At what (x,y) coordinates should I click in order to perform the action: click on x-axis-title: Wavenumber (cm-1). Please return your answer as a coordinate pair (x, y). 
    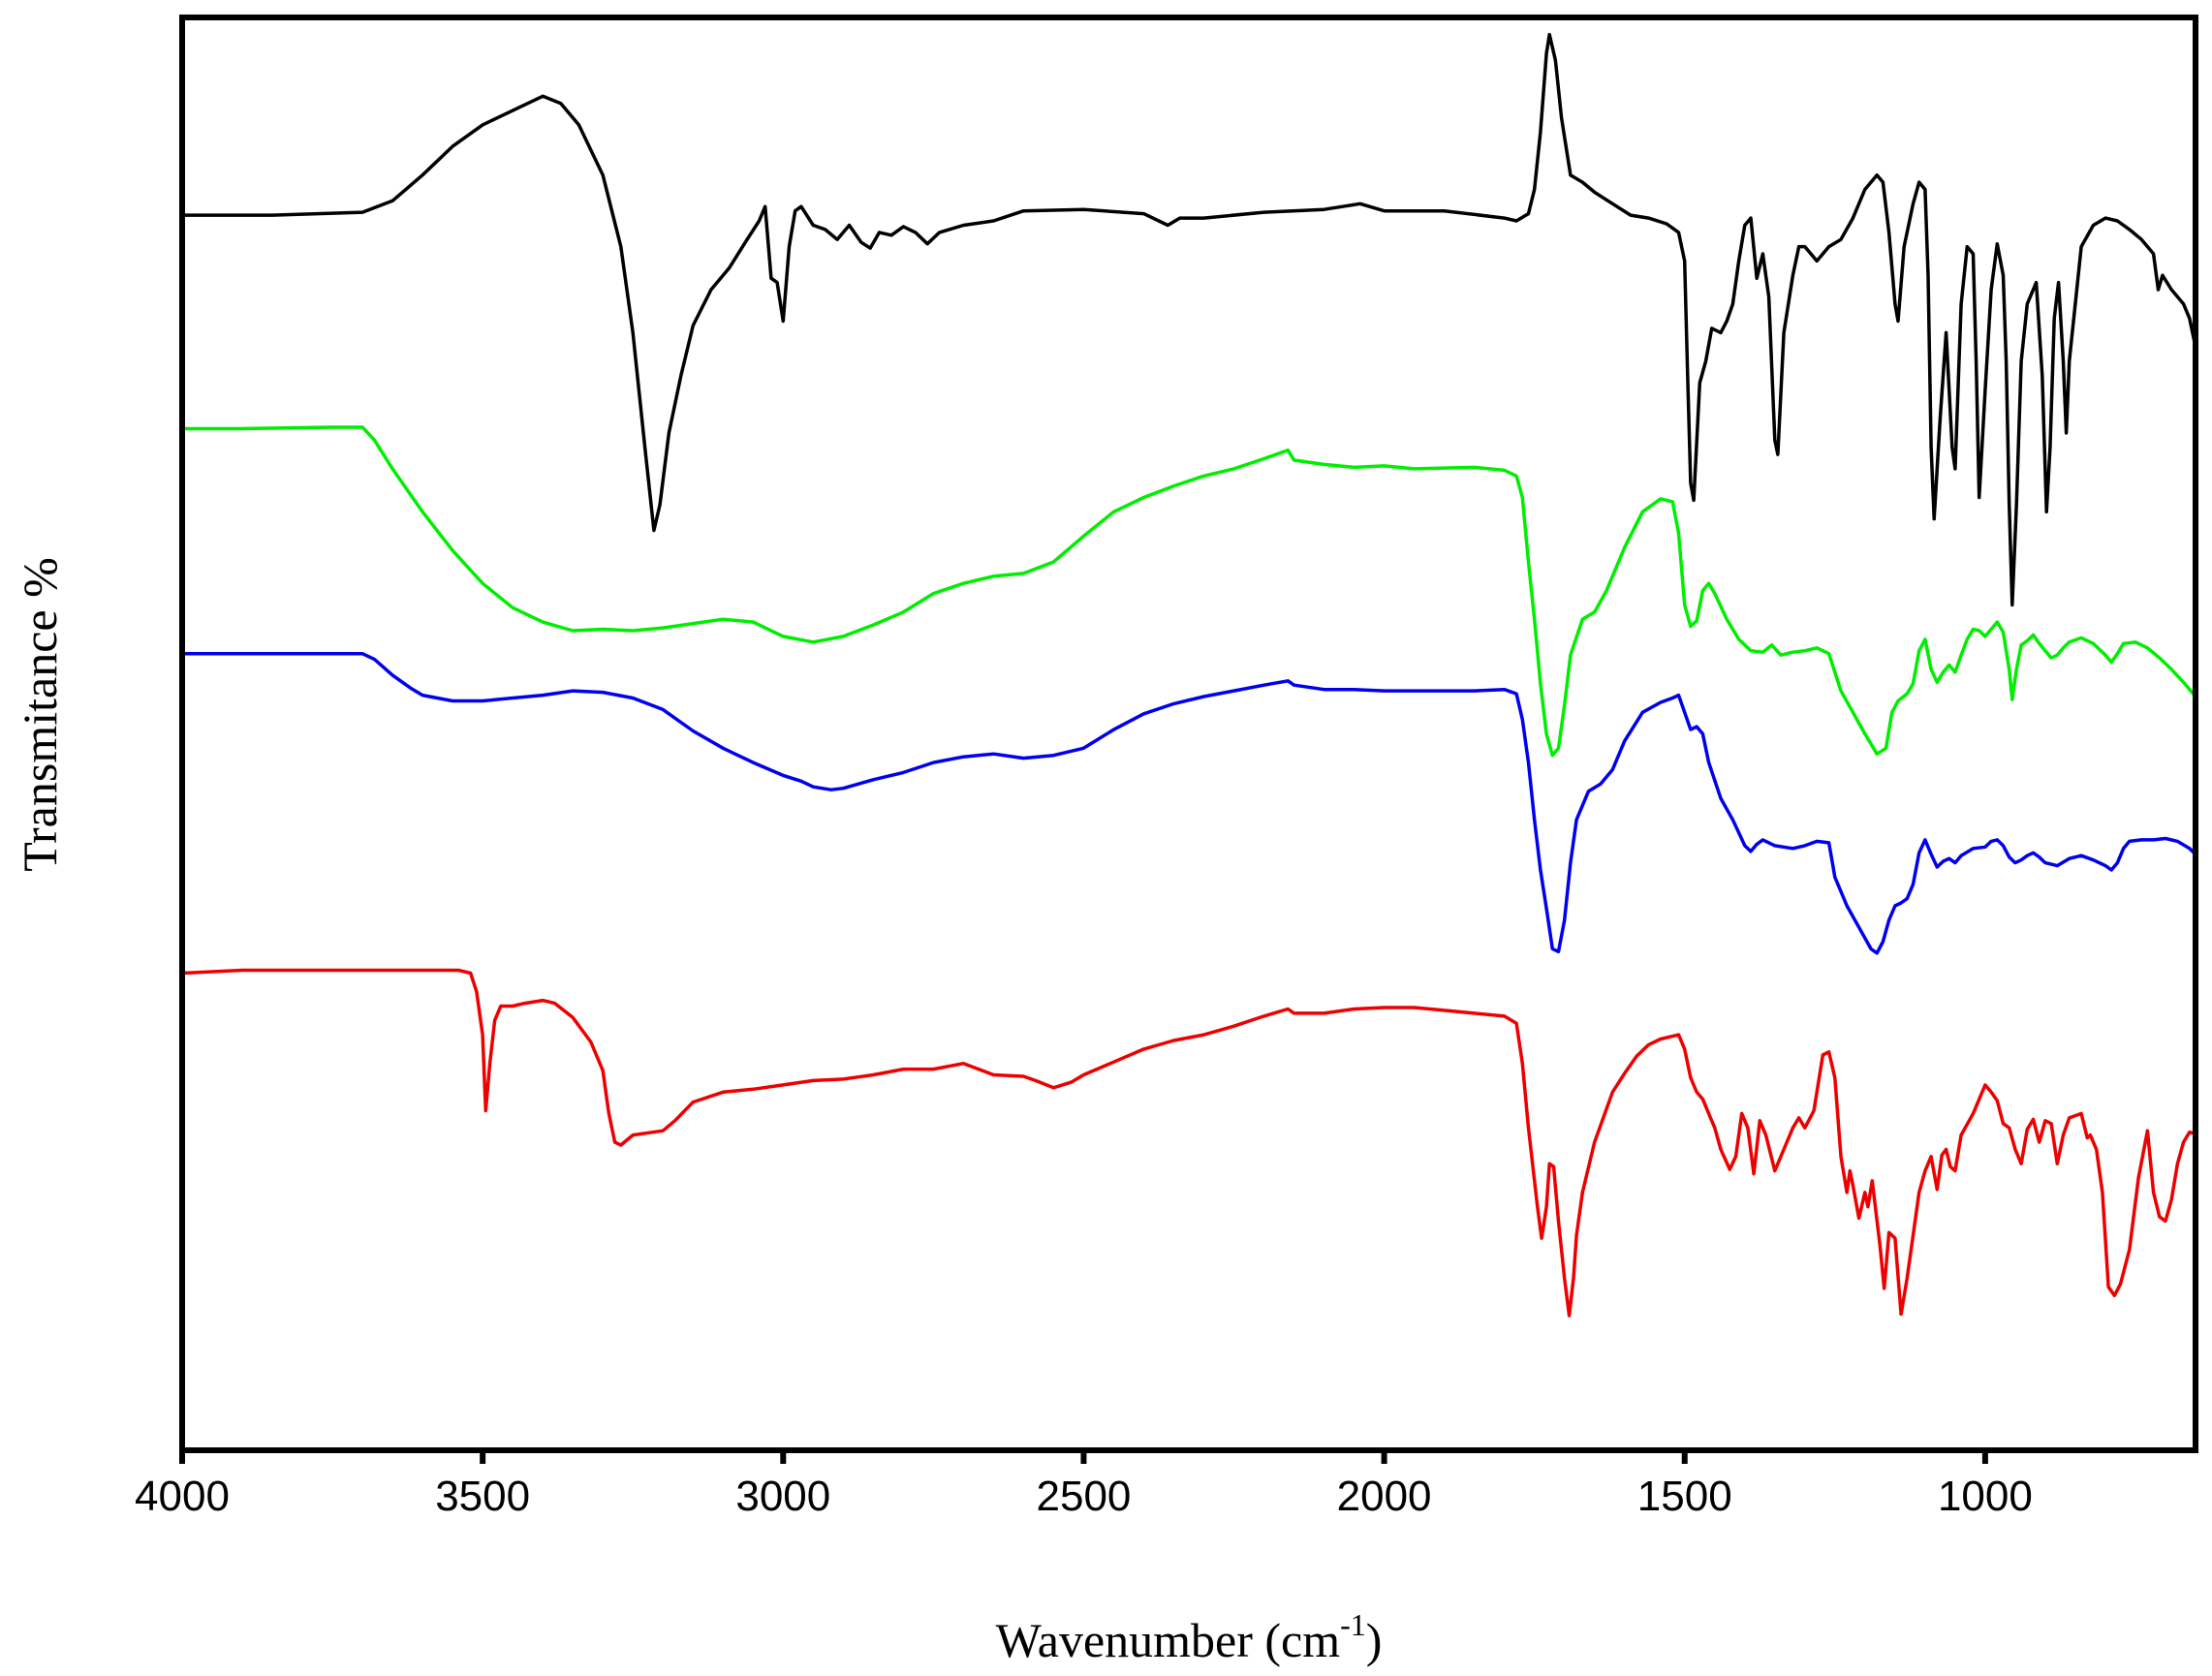
    Looking at the image, I should click on (1190, 1637).